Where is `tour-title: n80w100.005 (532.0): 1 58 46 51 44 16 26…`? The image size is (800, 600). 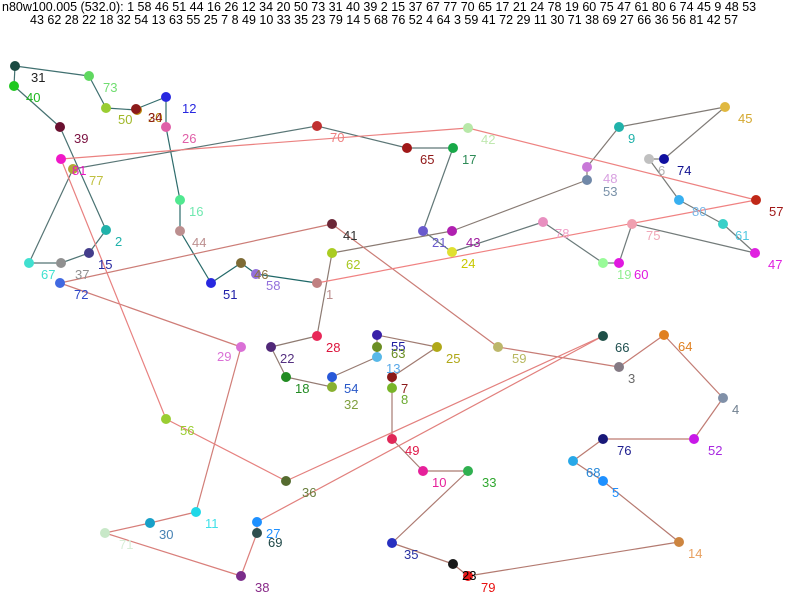
tour-title: n80w100.005 (532.0): 1 58 46 51 44 16 26… is located at coordinates (400, 14).